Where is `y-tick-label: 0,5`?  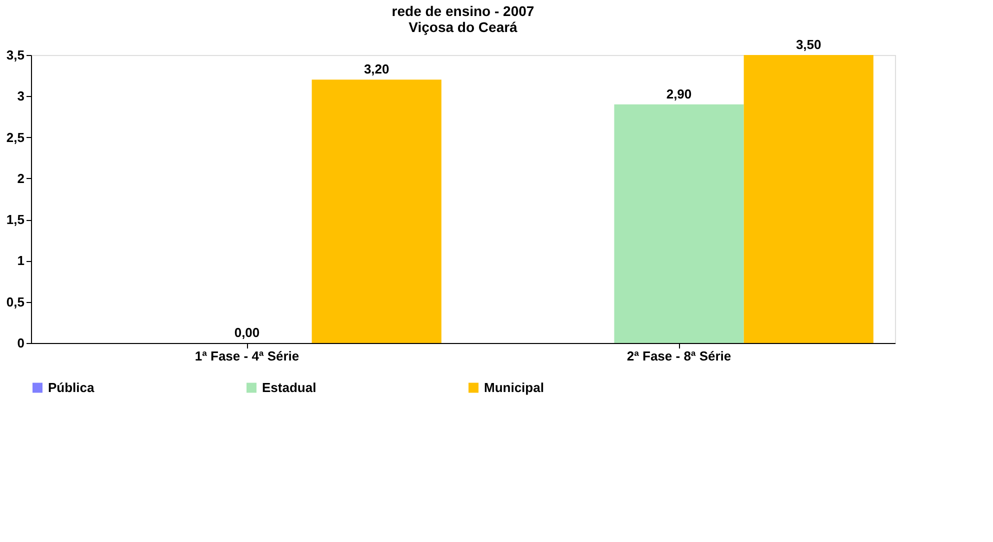 y-tick-label: 0,5 is located at coordinates (15, 302).